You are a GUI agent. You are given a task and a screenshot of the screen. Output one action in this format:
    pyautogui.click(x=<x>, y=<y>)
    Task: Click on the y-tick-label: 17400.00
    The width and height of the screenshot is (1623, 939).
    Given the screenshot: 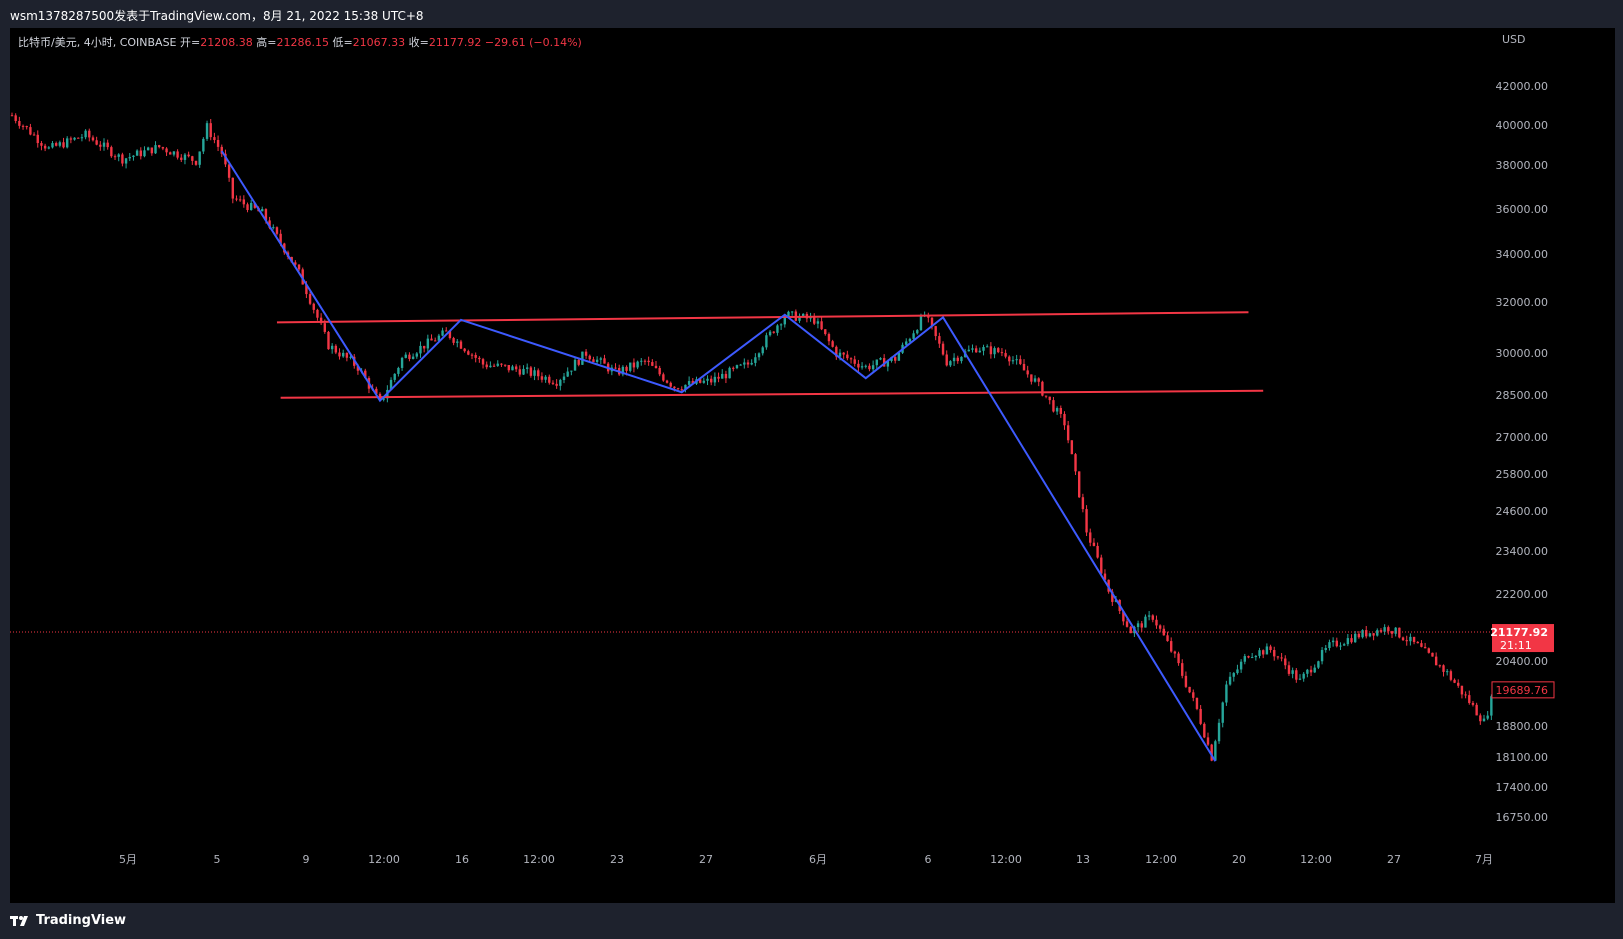 What is the action you would take?
    pyautogui.click(x=1522, y=787)
    